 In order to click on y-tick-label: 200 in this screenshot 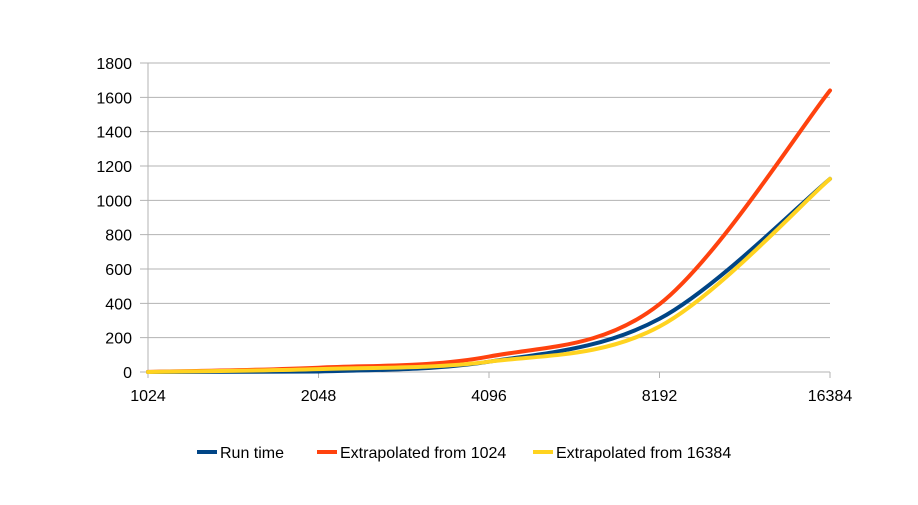, I will do `click(118, 339)`.